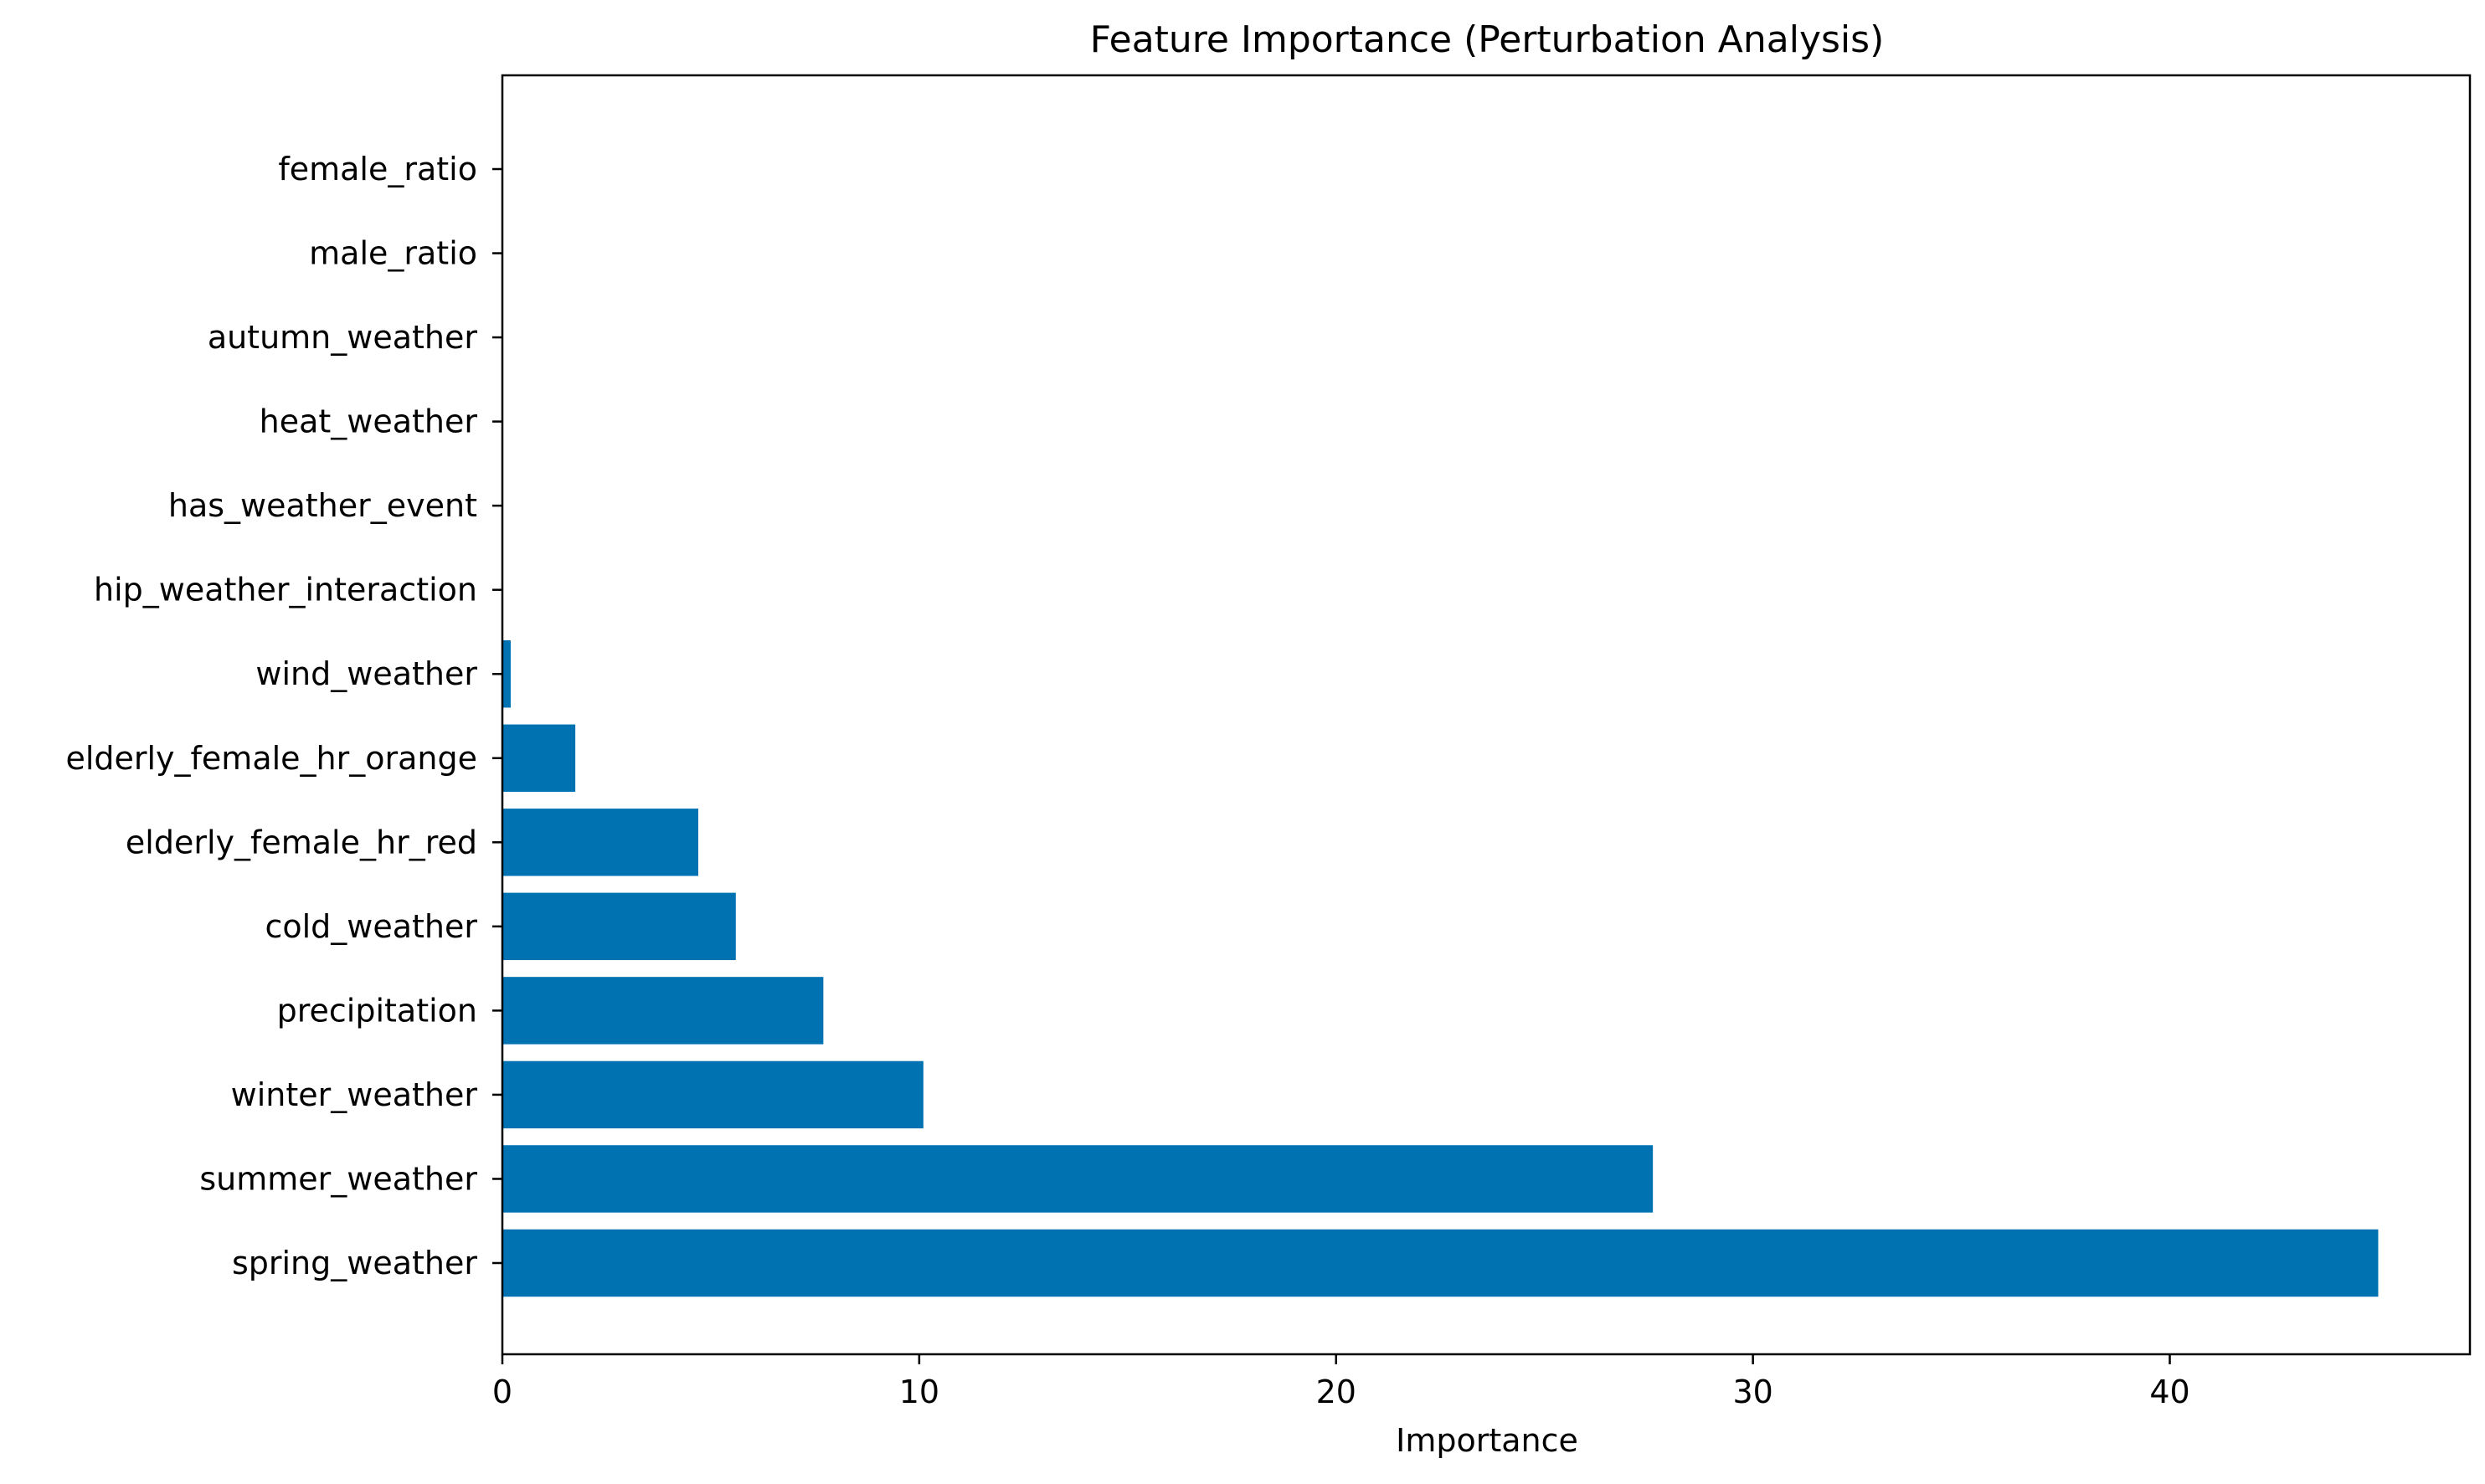  Describe the element at coordinates (285, 590) in the screenshot. I see `y-tick-label: hip_weather_interaction` at that location.